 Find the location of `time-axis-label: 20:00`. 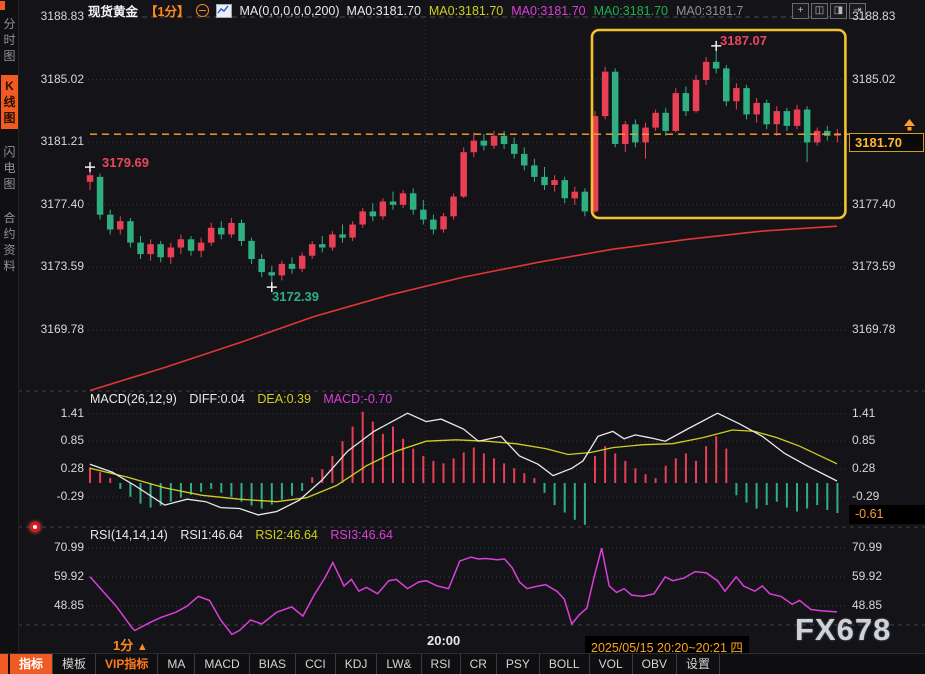

time-axis-label: 20:00 is located at coordinates (444, 640).